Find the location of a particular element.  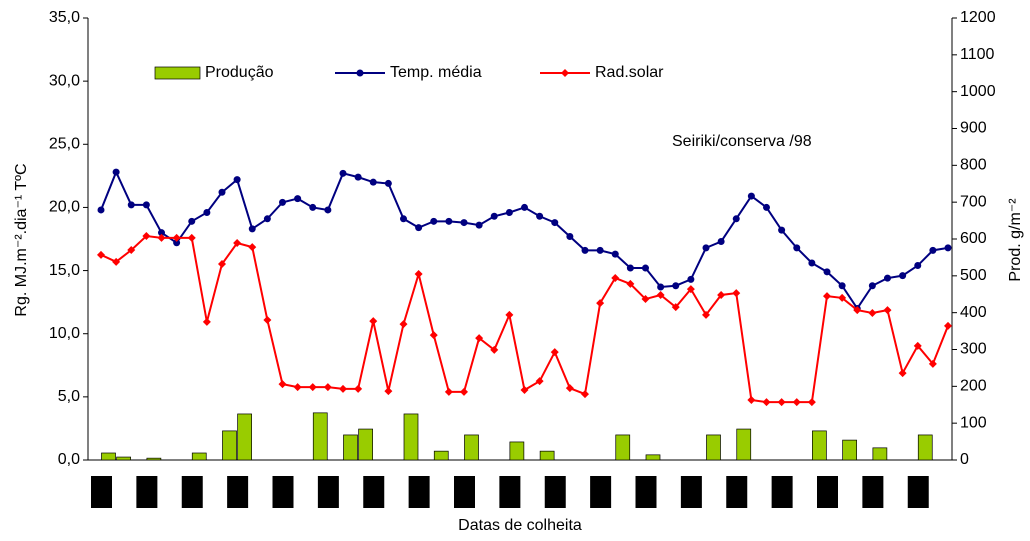

y2-tick-label: 0 is located at coordinates (964, 459).